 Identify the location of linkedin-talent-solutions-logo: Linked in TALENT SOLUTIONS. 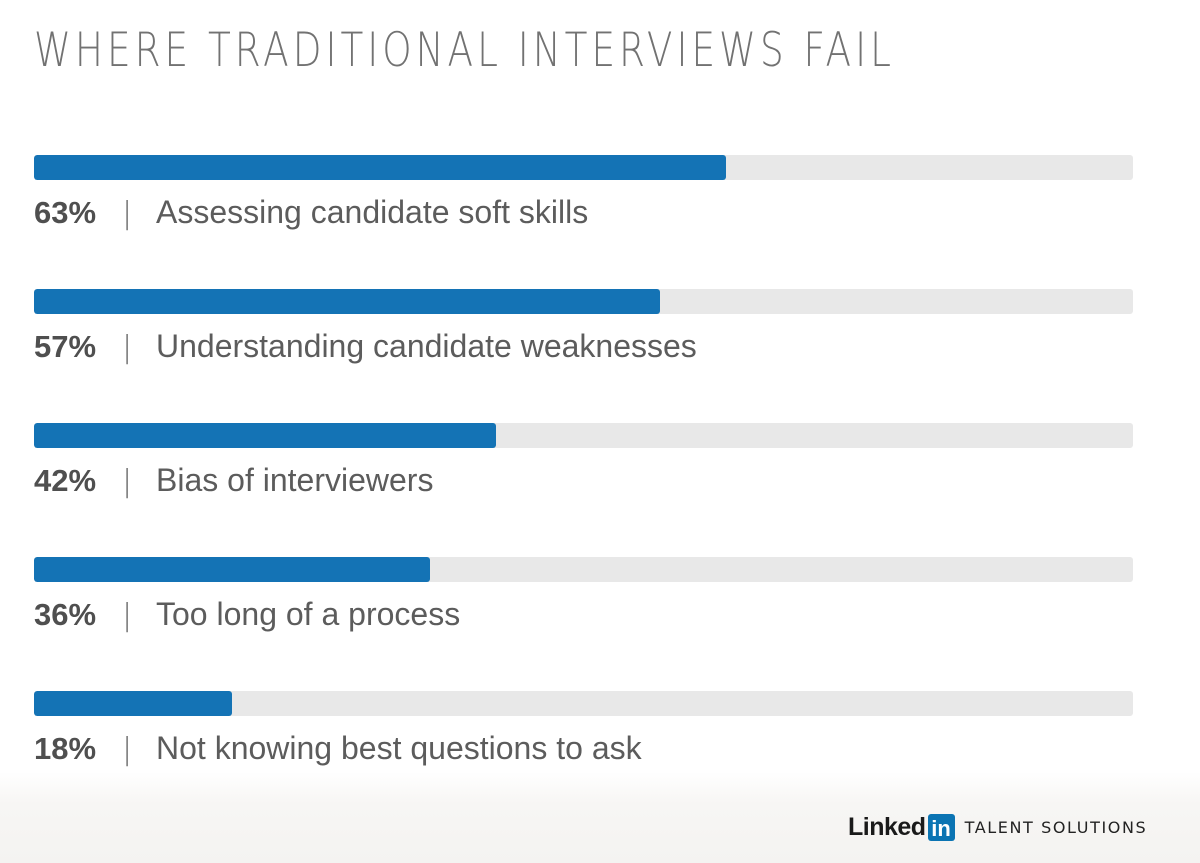
(997, 827).